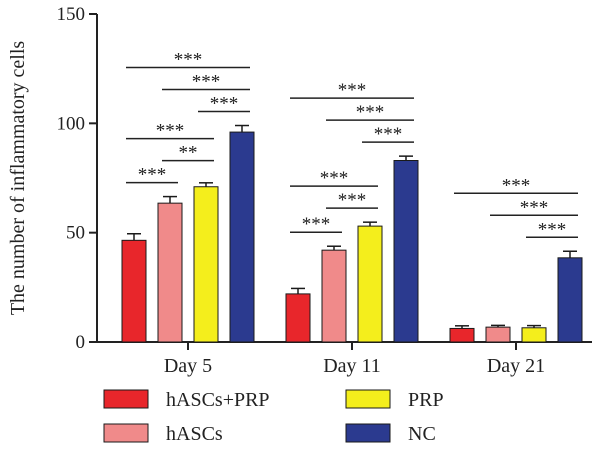 The width and height of the screenshot is (600, 461). What do you see at coordinates (126, 433) in the screenshot?
I see `legend-swatch-hascs` at bounding box center [126, 433].